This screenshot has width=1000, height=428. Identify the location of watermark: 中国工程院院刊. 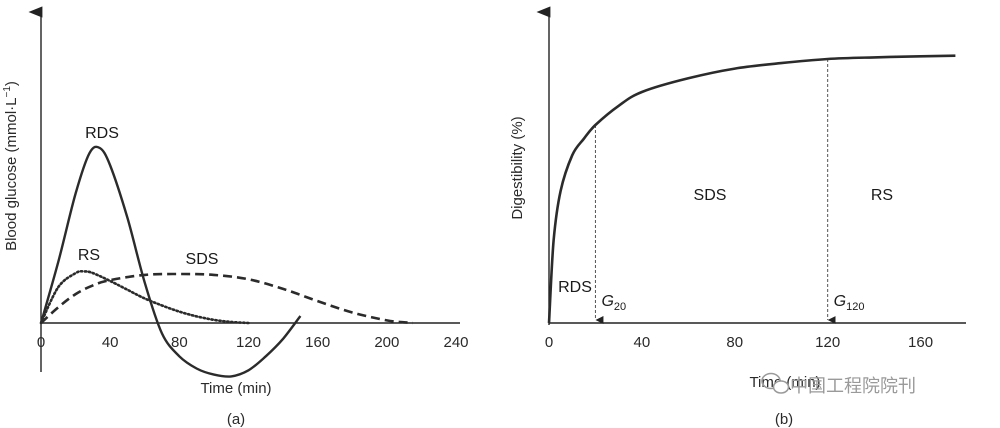
(838, 384).